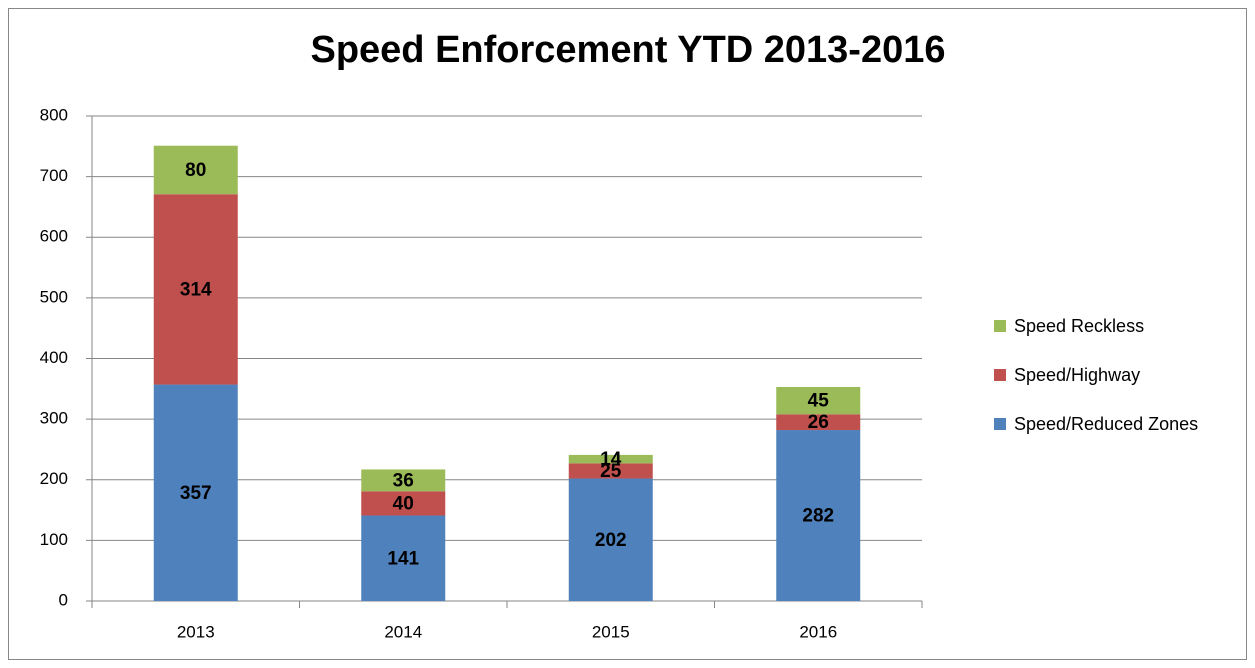 This screenshot has height=668, width=1255. What do you see at coordinates (54, 114) in the screenshot?
I see `y-tick-label: 800` at bounding box center [54, 114].